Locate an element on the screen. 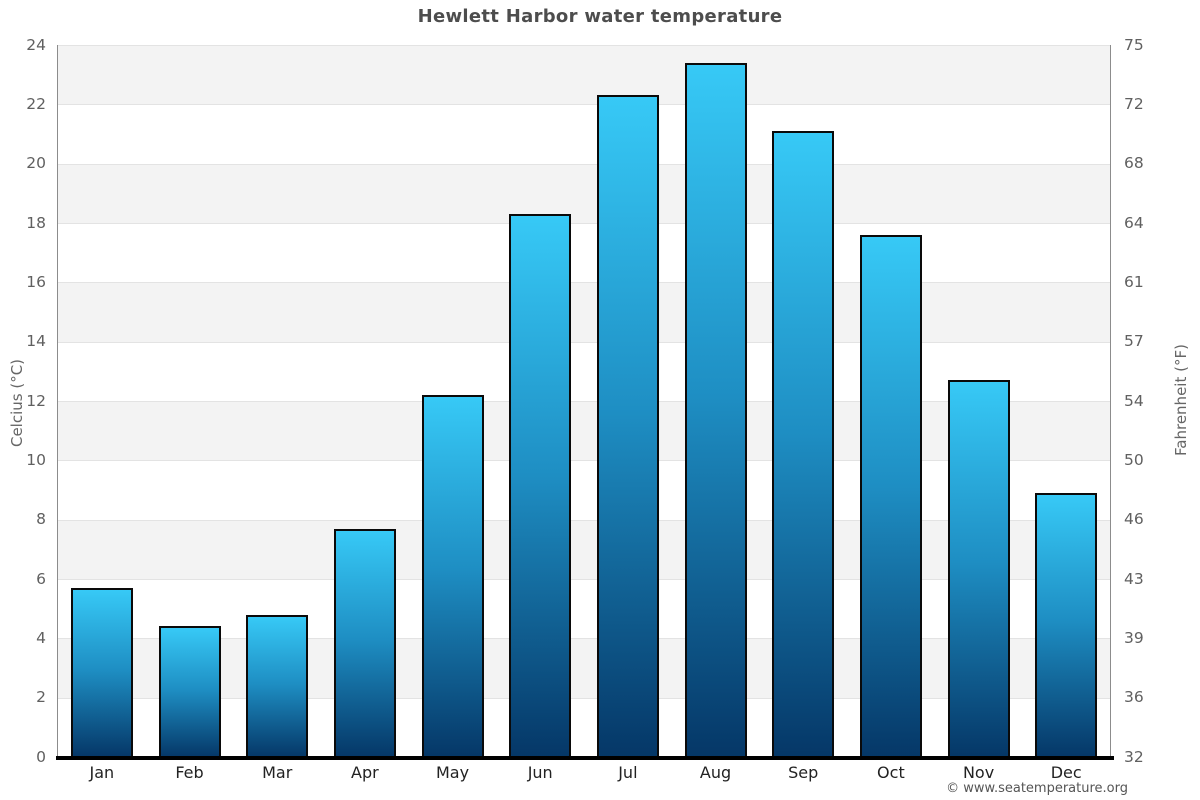 The width and height of the screenshot is (1200, 800). celsius-tick-label: 0 is located at coordinates (41, 756).